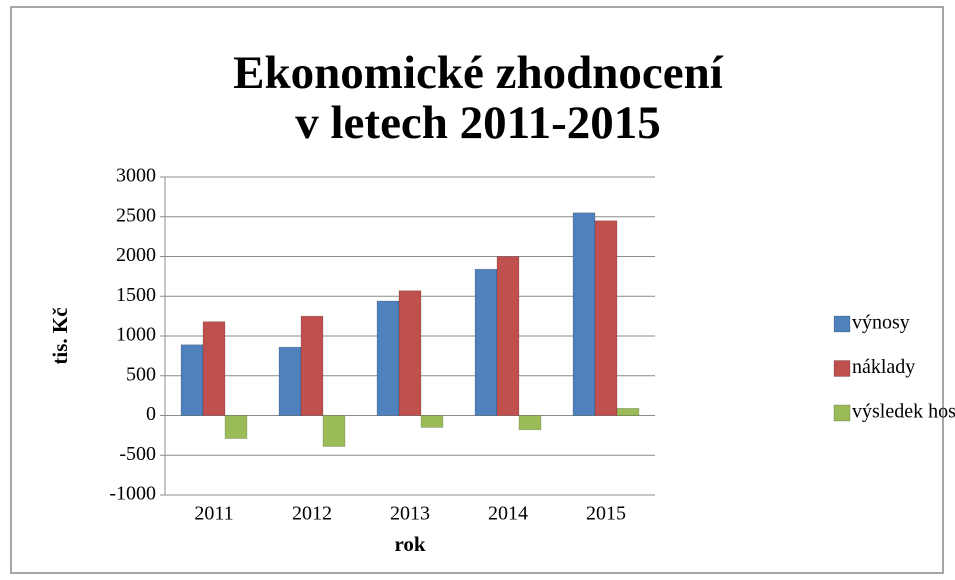 The width and height of the screenshot is (955, 580). What do you see at coordinates (903, 412) in the screenshot?
I see `legend-label: výsledek hospodaření` at bounding box center [903, 412].